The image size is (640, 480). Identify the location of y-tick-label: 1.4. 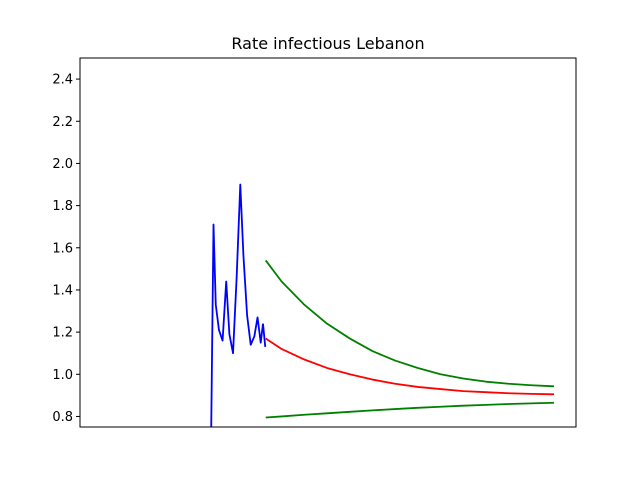
(62, 290).